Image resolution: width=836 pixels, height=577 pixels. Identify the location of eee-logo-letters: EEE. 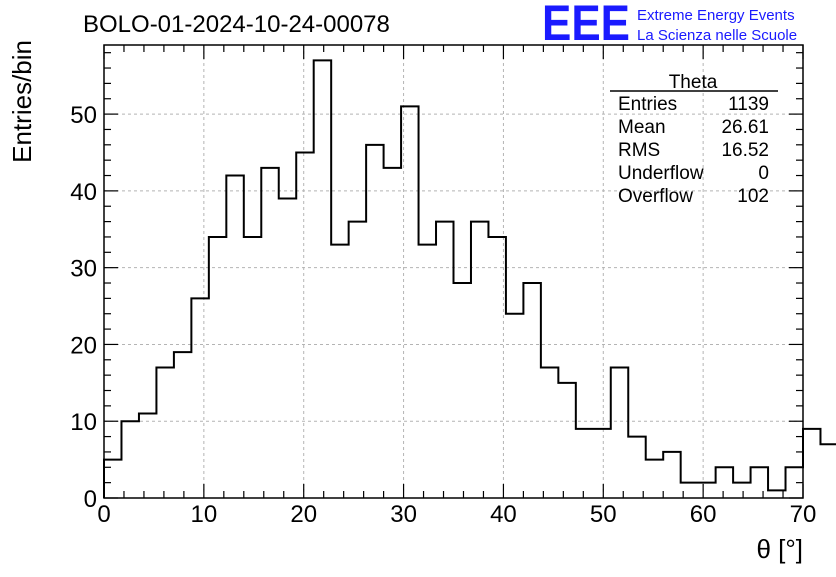
(586, 25).